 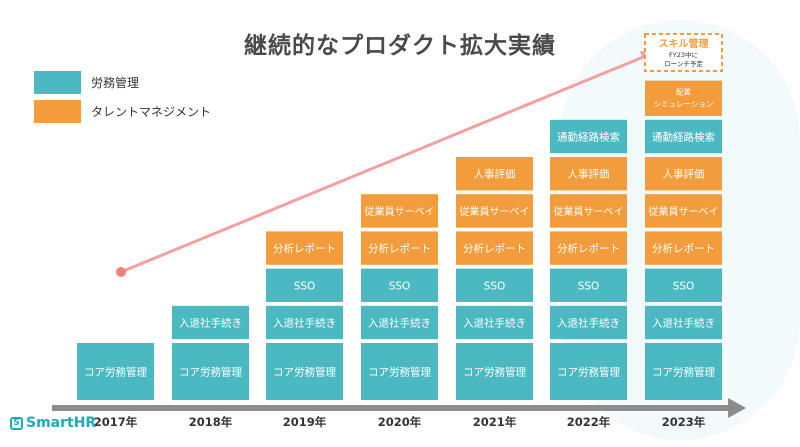 I want to click on x-tick-label: 2023年, so click(x=684, y=422).